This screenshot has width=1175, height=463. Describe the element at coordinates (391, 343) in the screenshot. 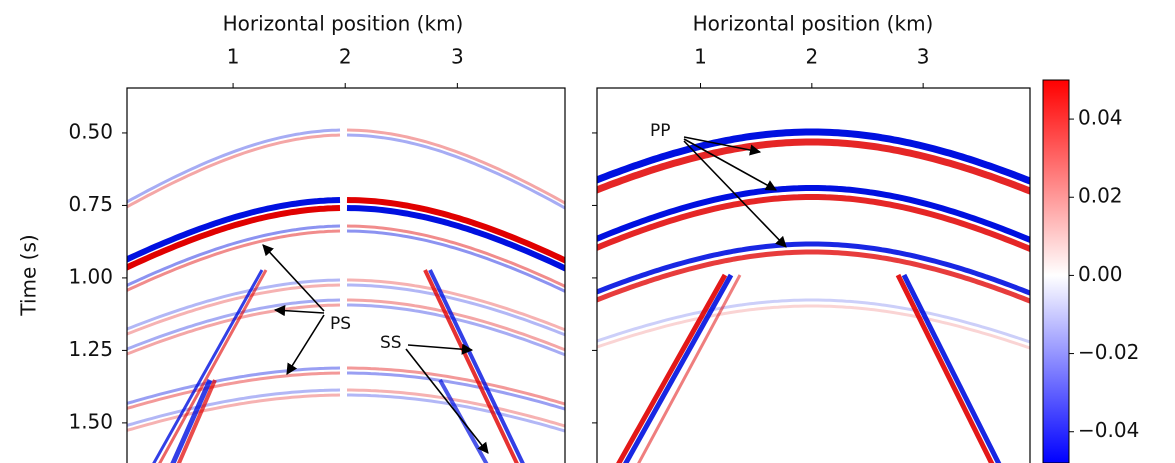

I see `annotation: SS` at that location.